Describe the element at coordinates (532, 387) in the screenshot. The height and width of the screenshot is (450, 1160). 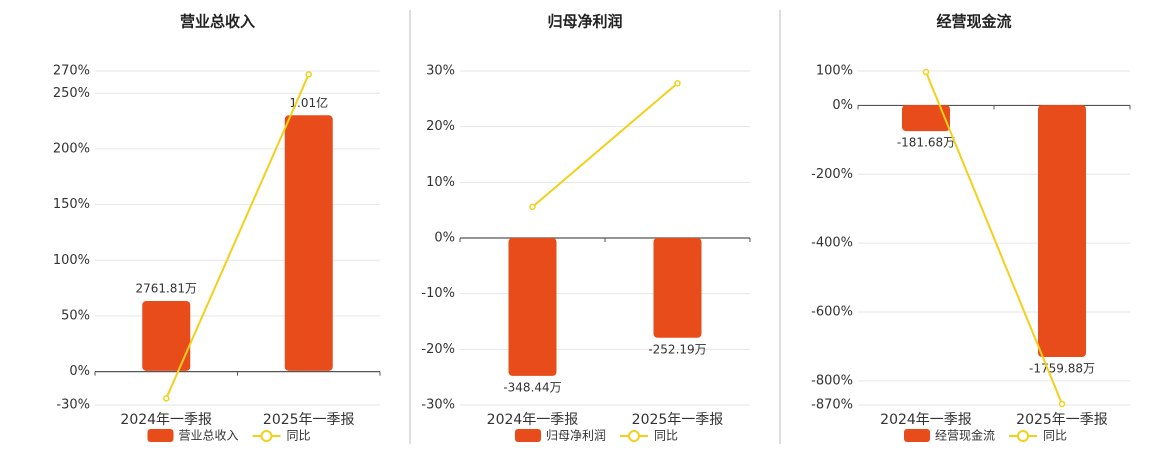
I see `value-label: -348.44万` at that location.